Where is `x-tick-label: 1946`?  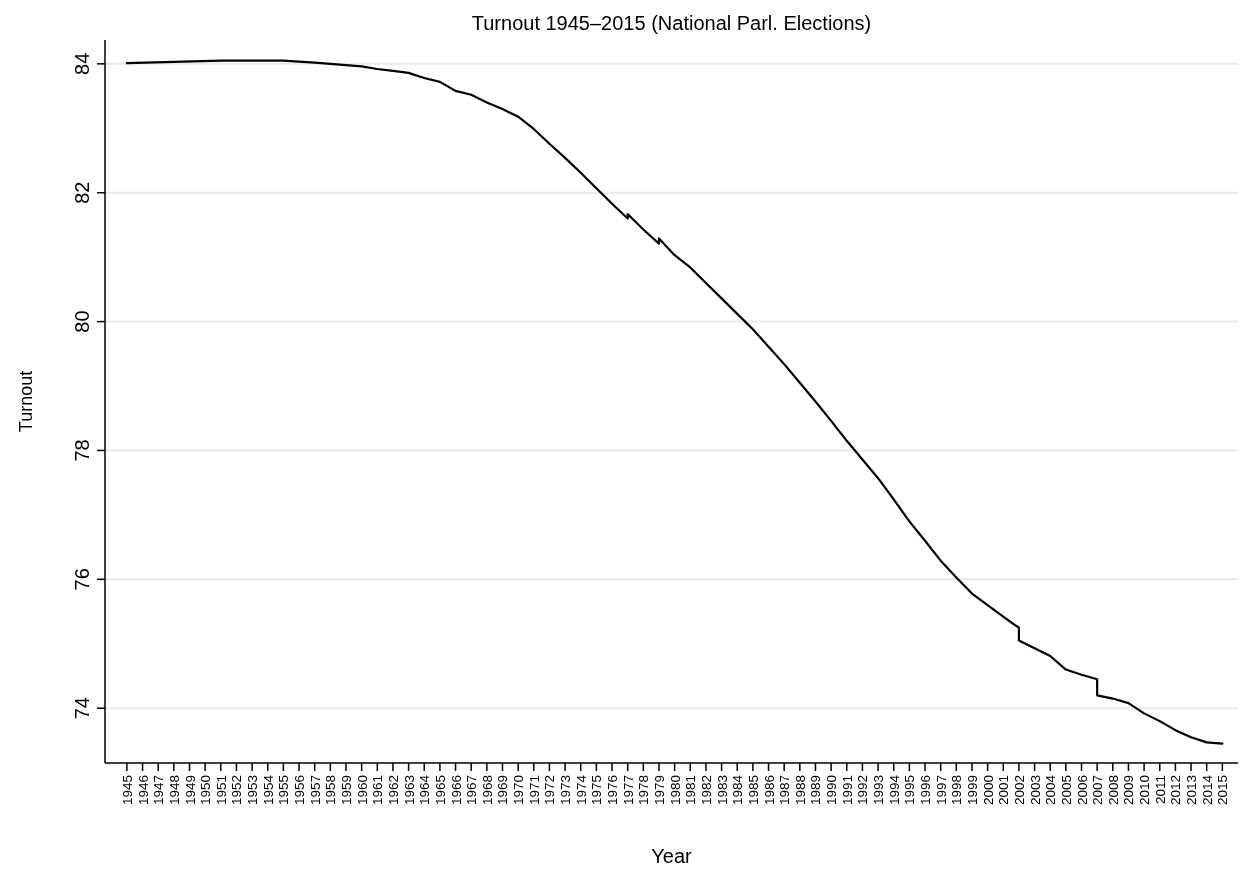 x-tick-label: 1946 is located at coordinates (143, 790).